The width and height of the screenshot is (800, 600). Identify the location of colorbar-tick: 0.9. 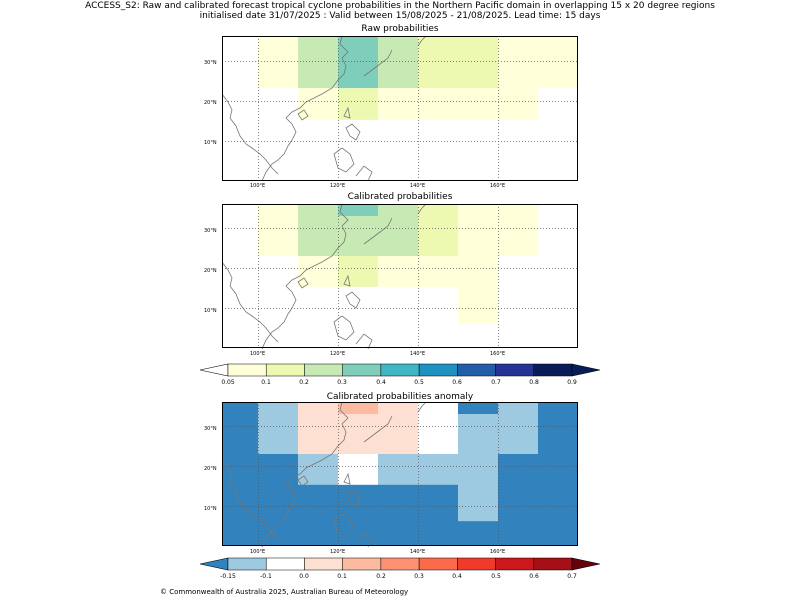
(572, 382).